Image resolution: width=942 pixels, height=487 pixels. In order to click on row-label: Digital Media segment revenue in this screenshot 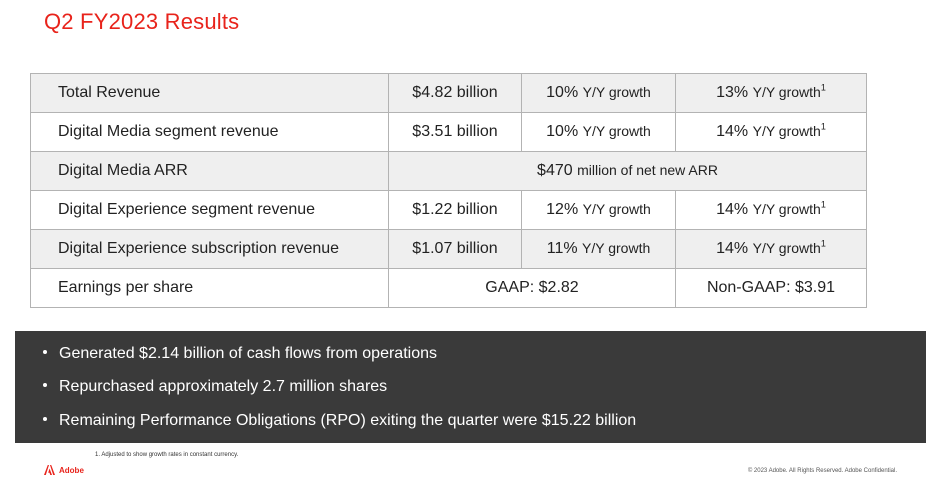, I will do `click(209, 132)`.